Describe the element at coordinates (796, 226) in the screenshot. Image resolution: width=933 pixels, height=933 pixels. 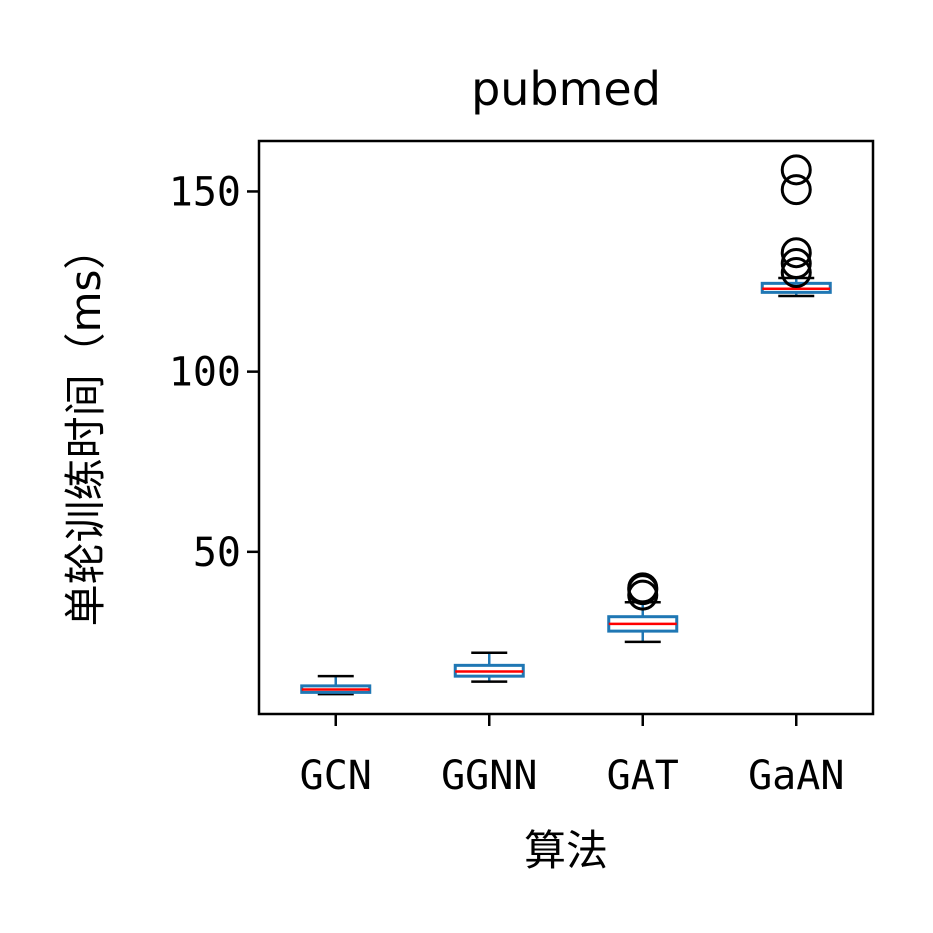
I see `box-group-gaan` at that location.